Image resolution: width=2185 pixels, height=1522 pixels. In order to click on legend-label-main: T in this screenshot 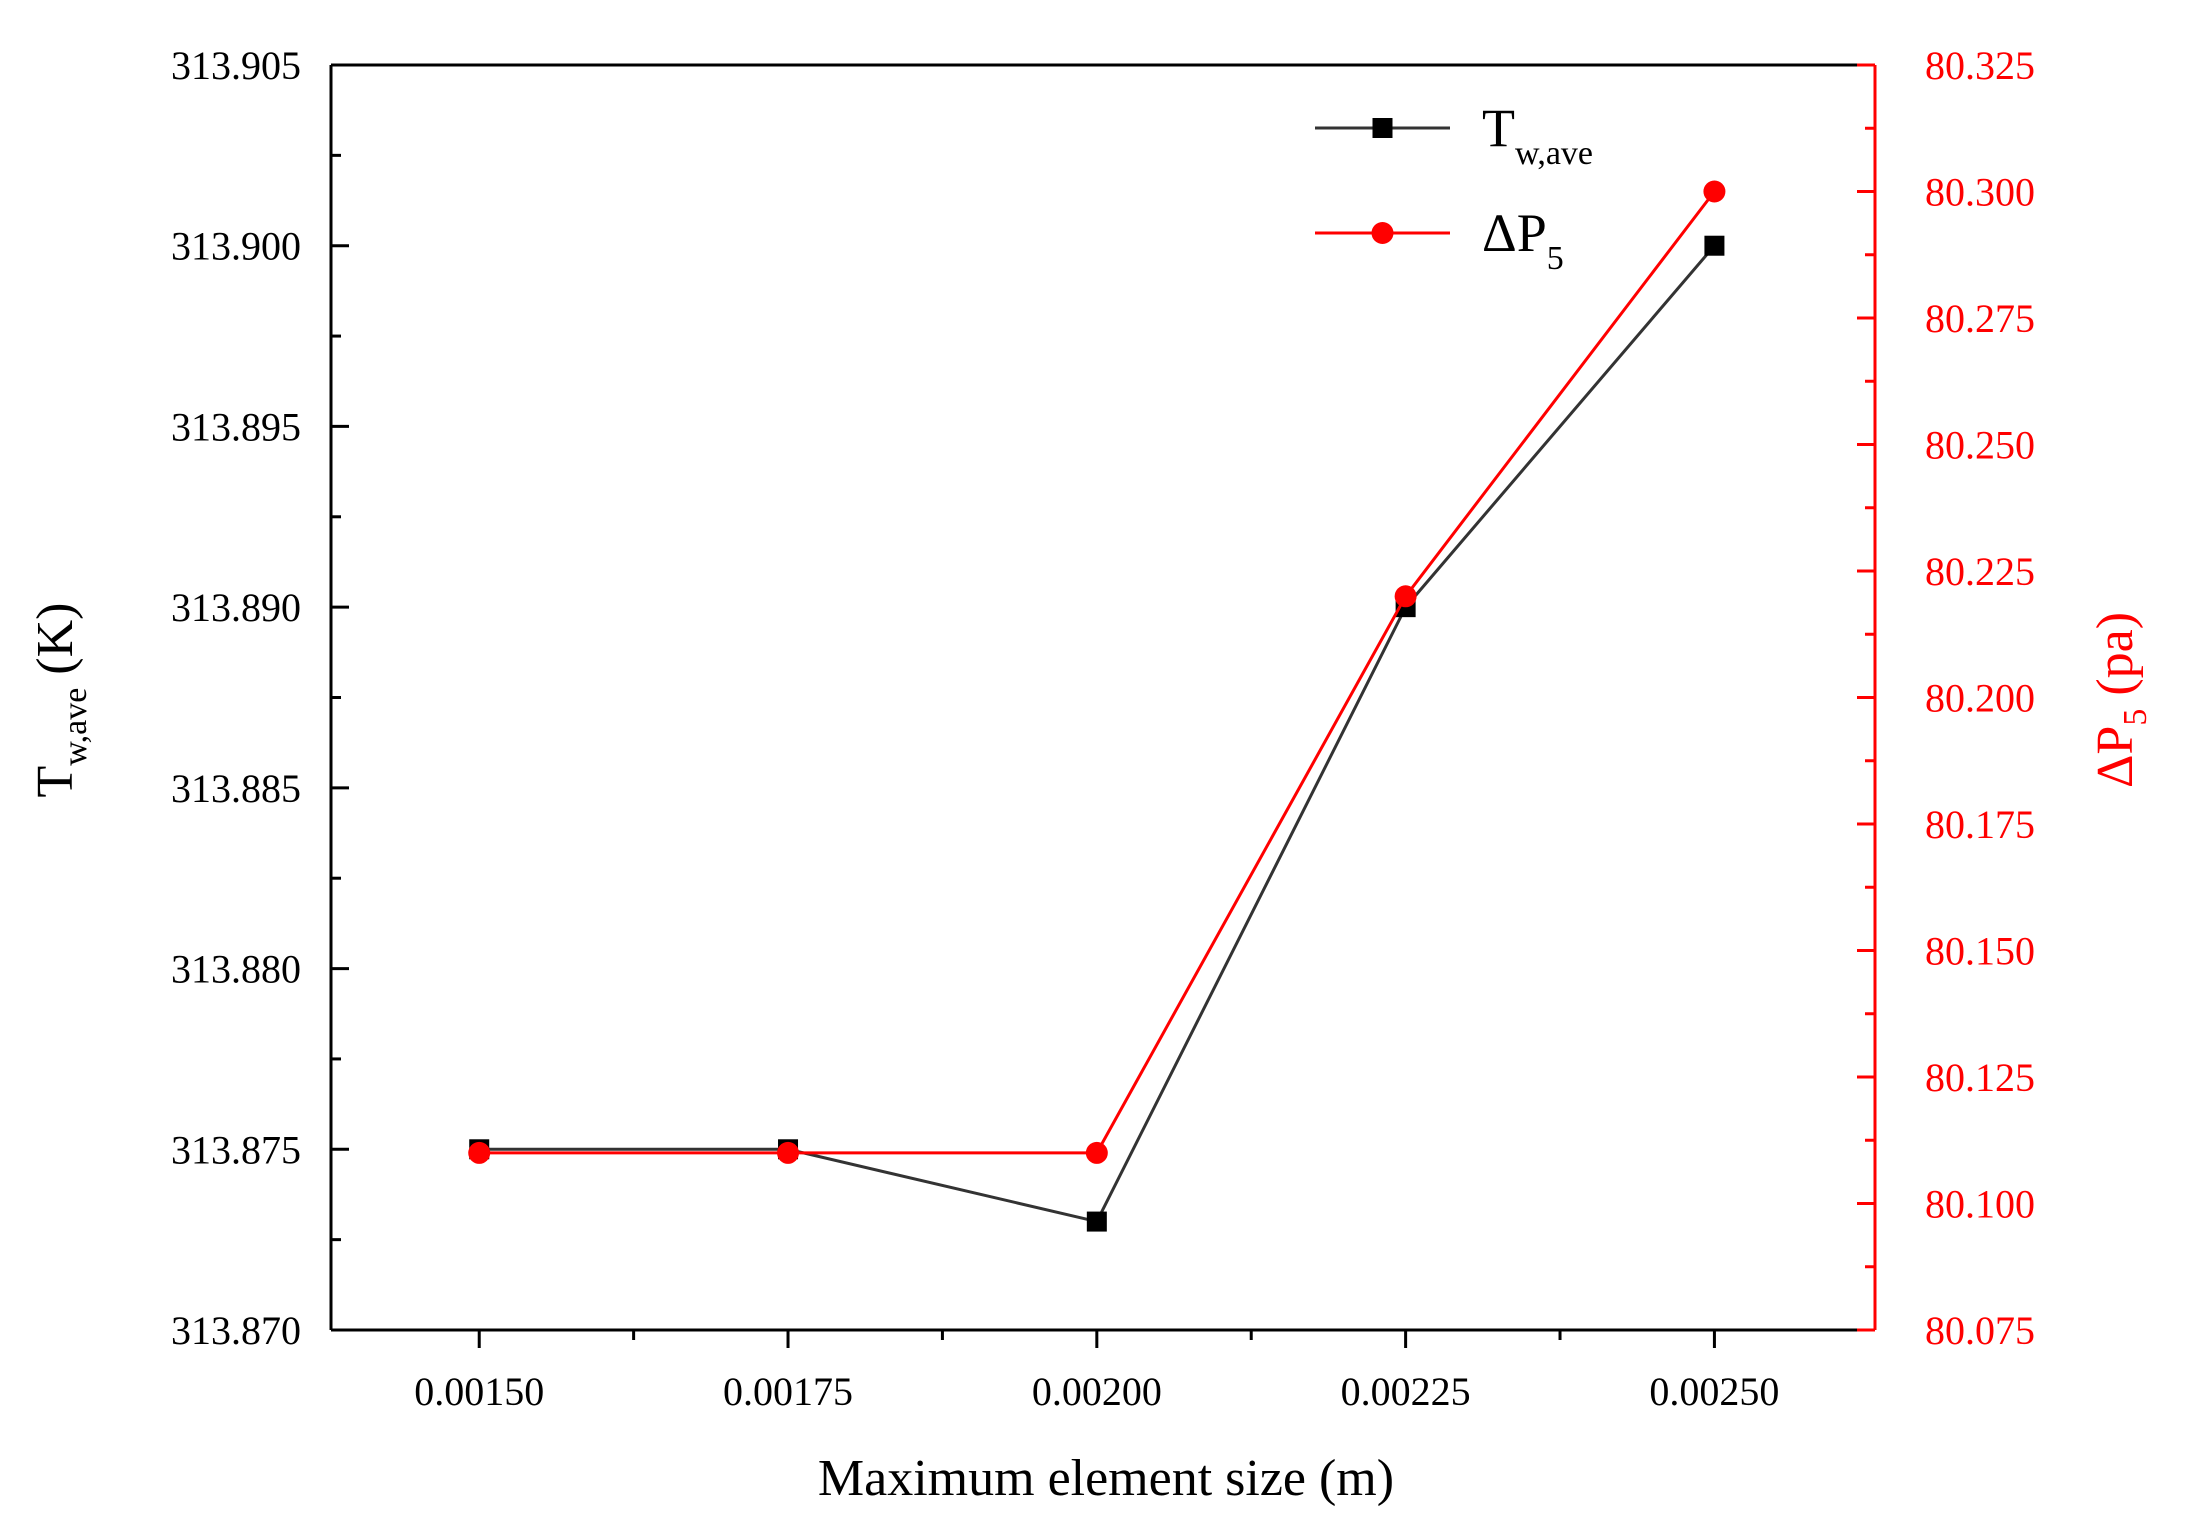, I will do `click(1498, 128)`.